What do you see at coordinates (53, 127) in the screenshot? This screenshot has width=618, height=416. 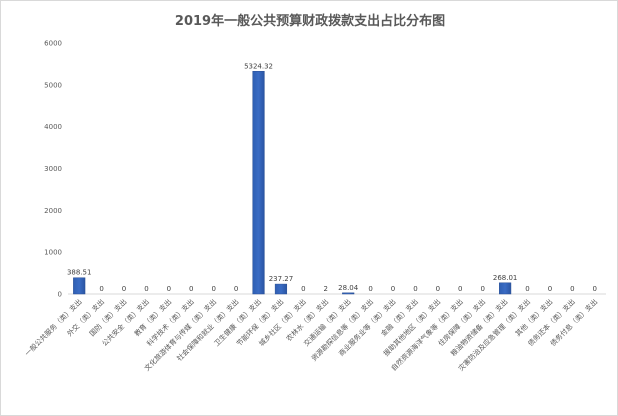 I see `y-tick-label: 4000` at bounding box center [53, 127].